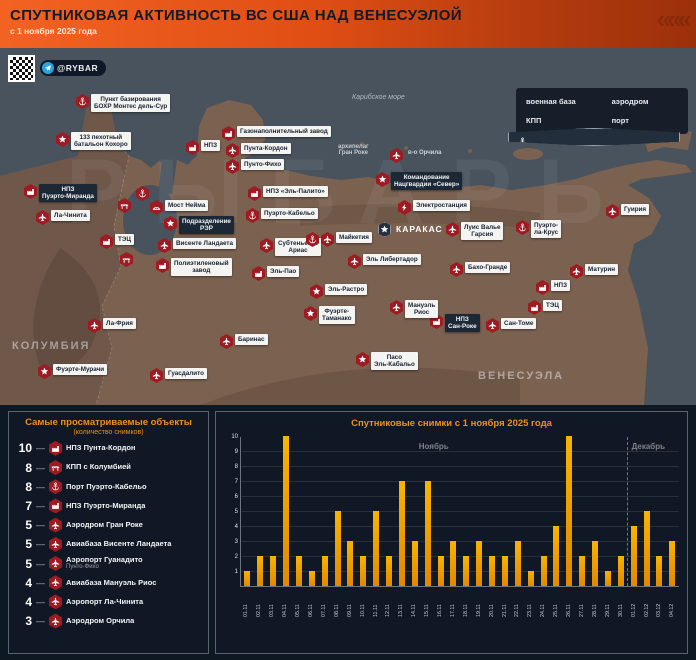 The height and width of the screenshot is (660, 696). Describe the element at coordinates (504, 603) in the screenshot. I see `x-tick: 21.11` at that location.